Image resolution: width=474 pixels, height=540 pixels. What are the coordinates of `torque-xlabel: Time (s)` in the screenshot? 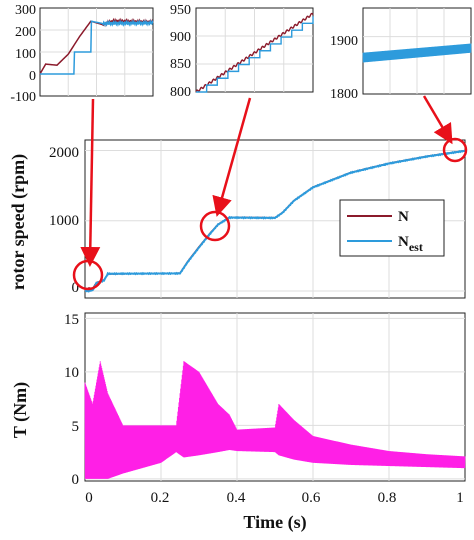 It's located at (274, 522).